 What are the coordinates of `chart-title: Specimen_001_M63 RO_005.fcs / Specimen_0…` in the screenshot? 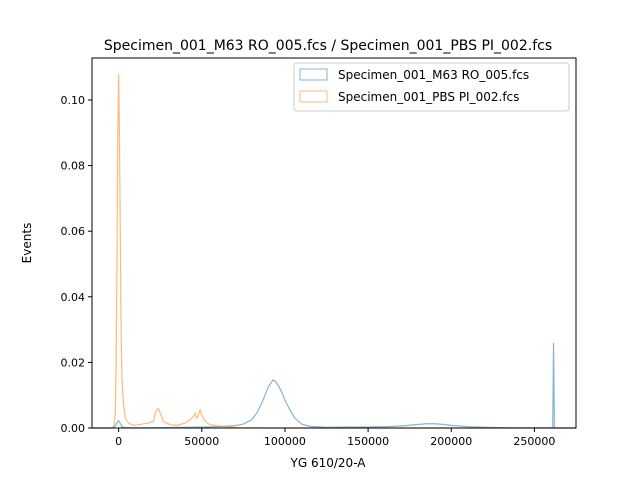 It's located at (328, 46).